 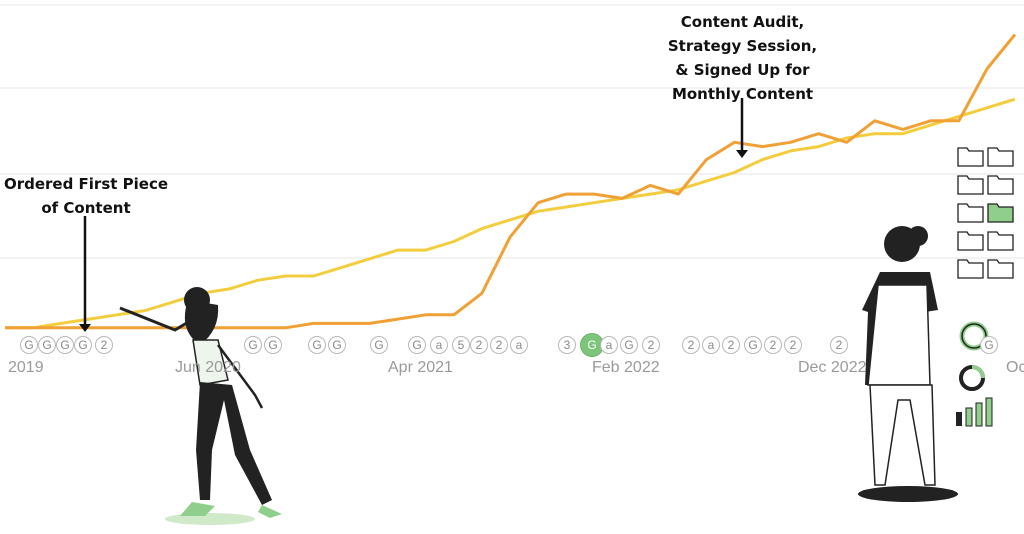 I want to click on arrow-content-audit, so click(x=742, y=128).